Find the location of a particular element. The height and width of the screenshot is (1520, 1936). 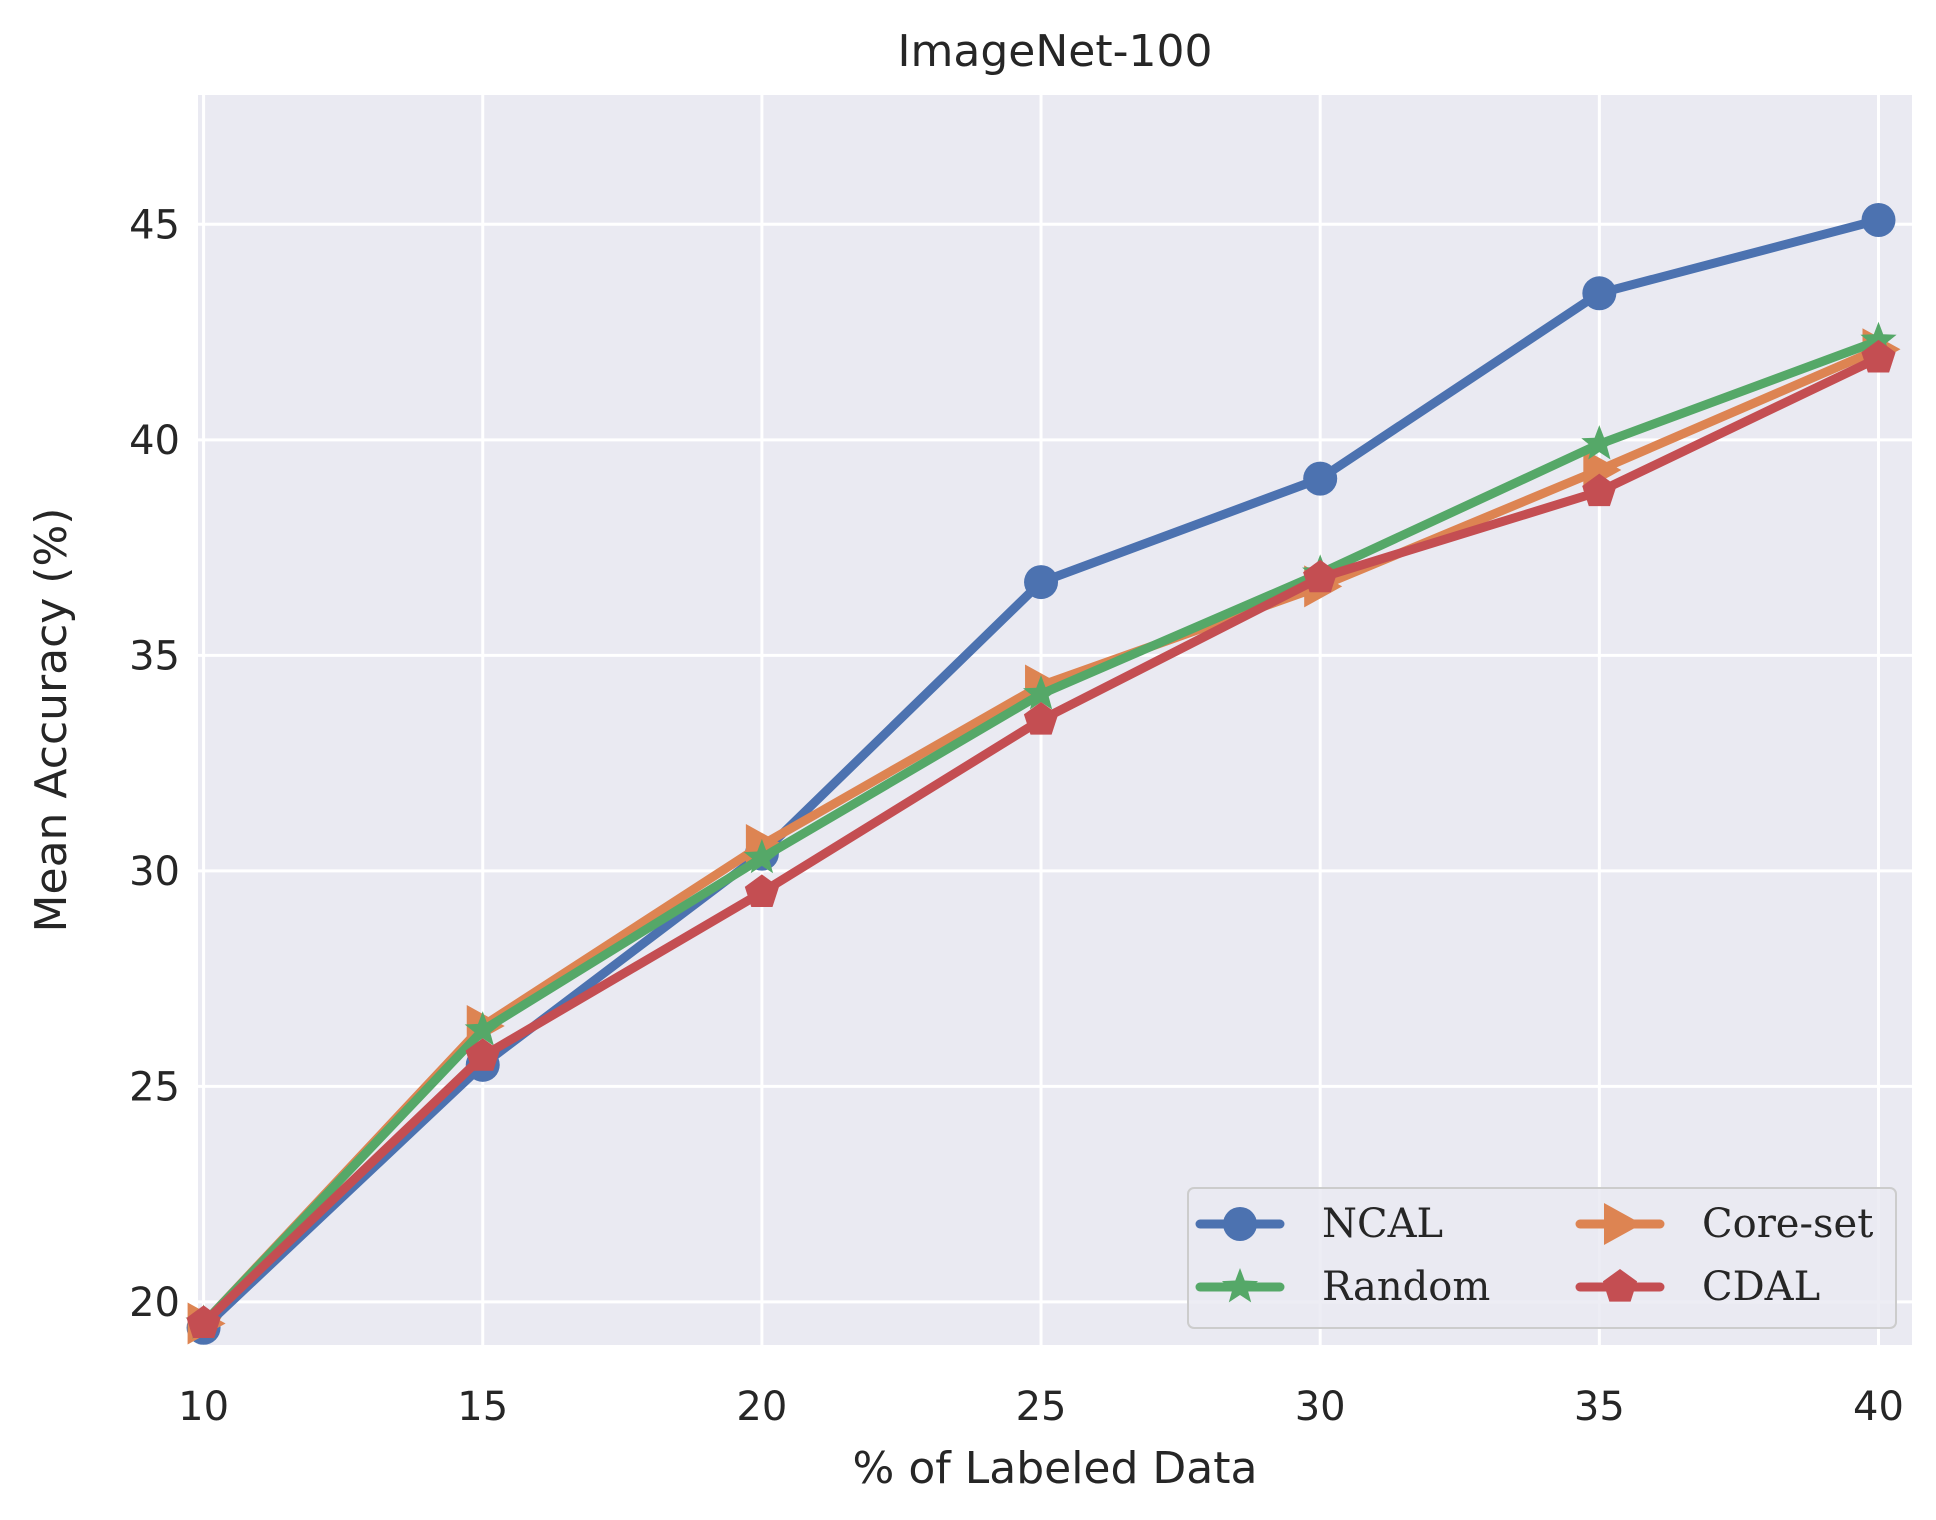

legend-label-random: Random is located at coordinates (1406, 1287).